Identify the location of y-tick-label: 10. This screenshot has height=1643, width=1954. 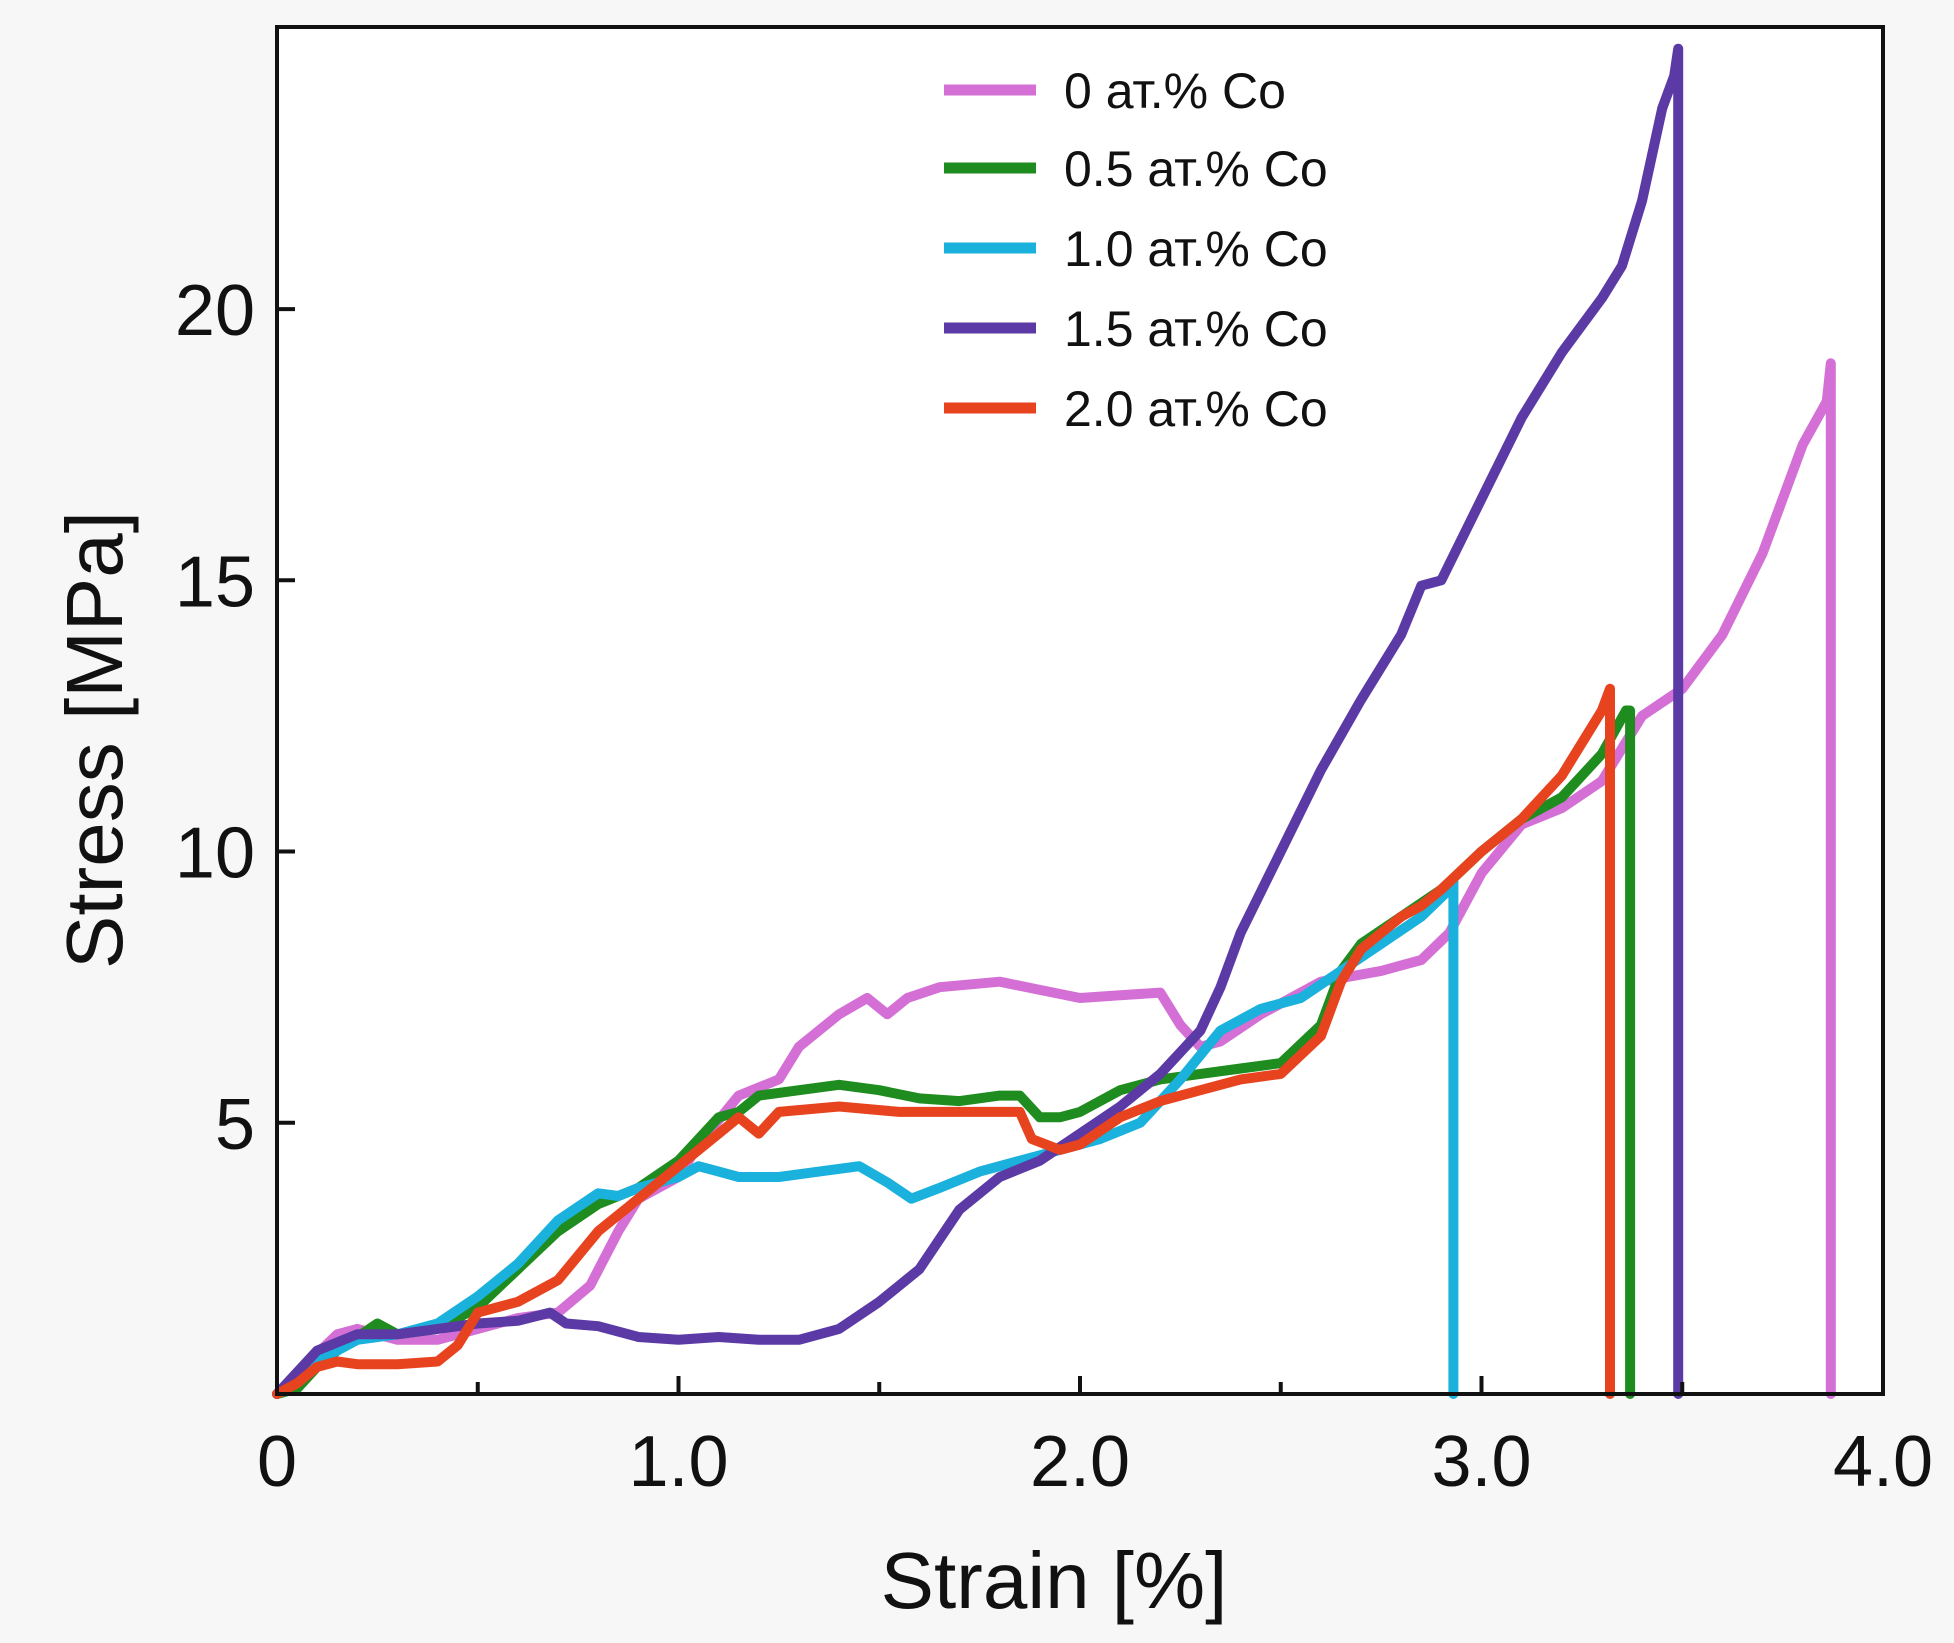
(215, 854).